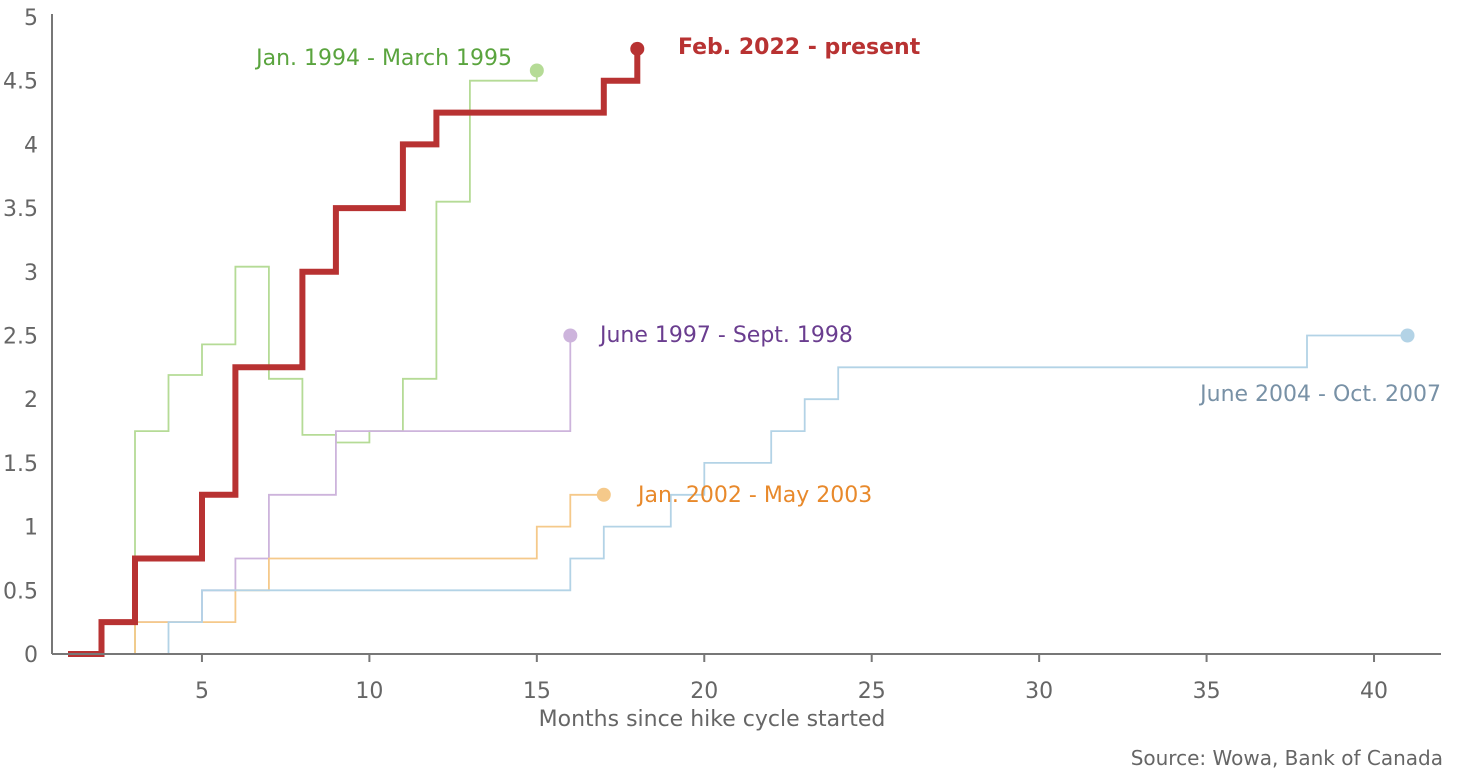 This screenshot has width=1461, height=773. I want to click on x-tick-label: 40, so click(1374, 691).